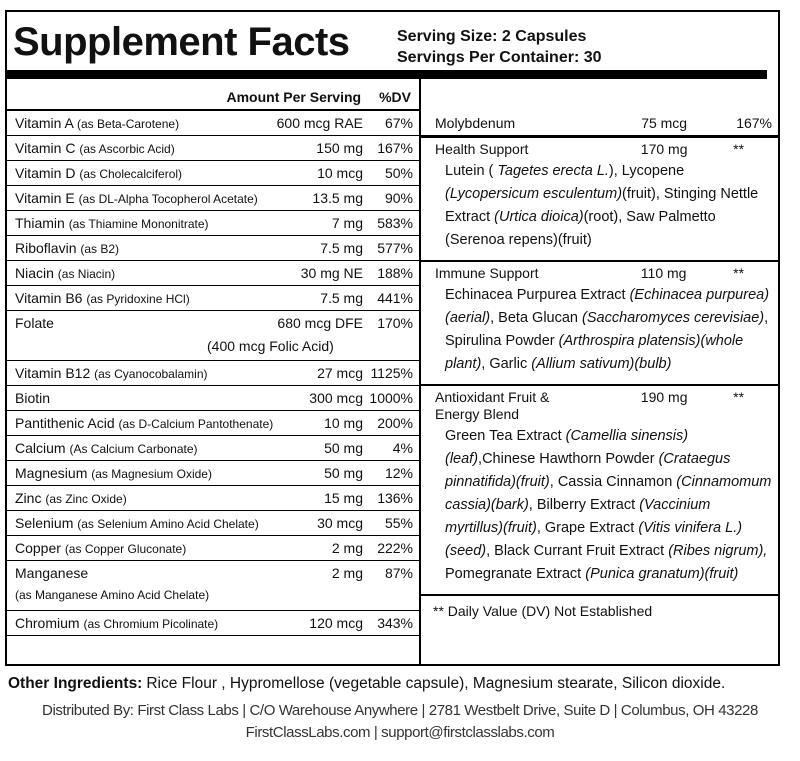  Describe the element at coordinates (33, 398) in the screenshot. I see `nutrient-name: Biotin` at that location.